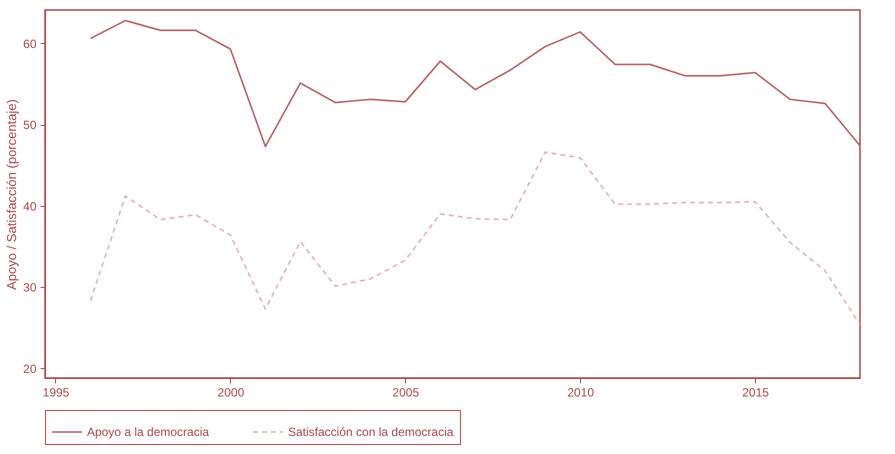  What do you see at coordinates (56, 393) in the screenshot?
I see `x-tick-label: 1995` at bounding box center [56, 393].